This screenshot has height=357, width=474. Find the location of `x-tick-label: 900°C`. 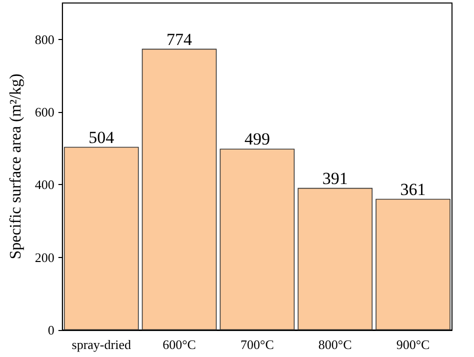

x-tick-label: 900°C is located at coordinates (413, 344).